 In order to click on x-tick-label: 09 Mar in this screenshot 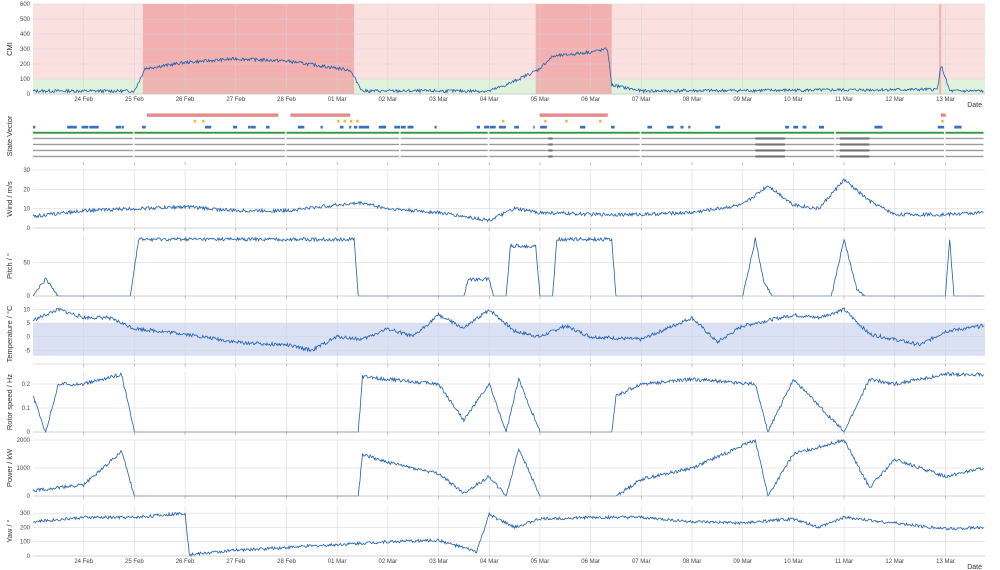, I will do `click(742, 100)`.